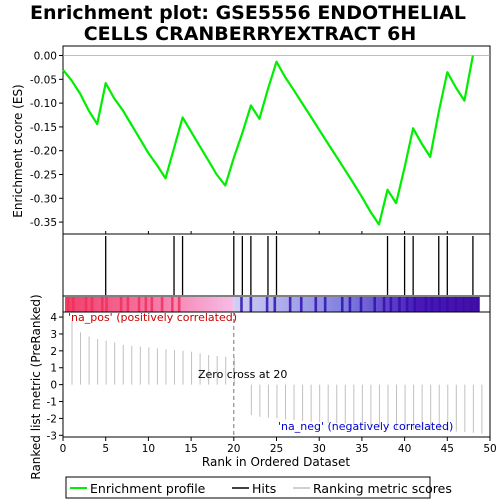 The image size is (500, 500). I want to click on pos-correlated-label: 'na_pos' (positively correlated), so click(152, 317).